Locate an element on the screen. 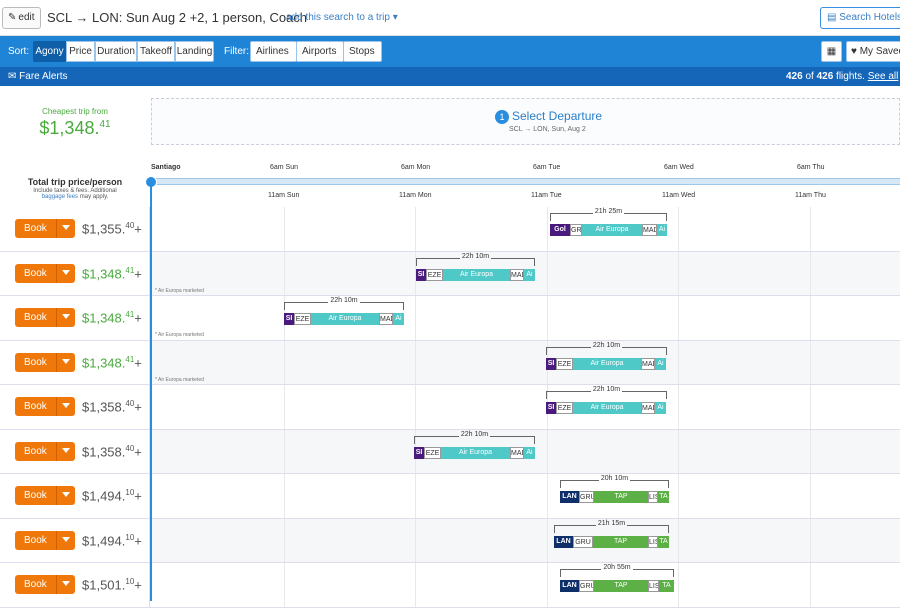  fare-alerts-link: ✉ Fare Alerts is located at coordinates (38, 76).